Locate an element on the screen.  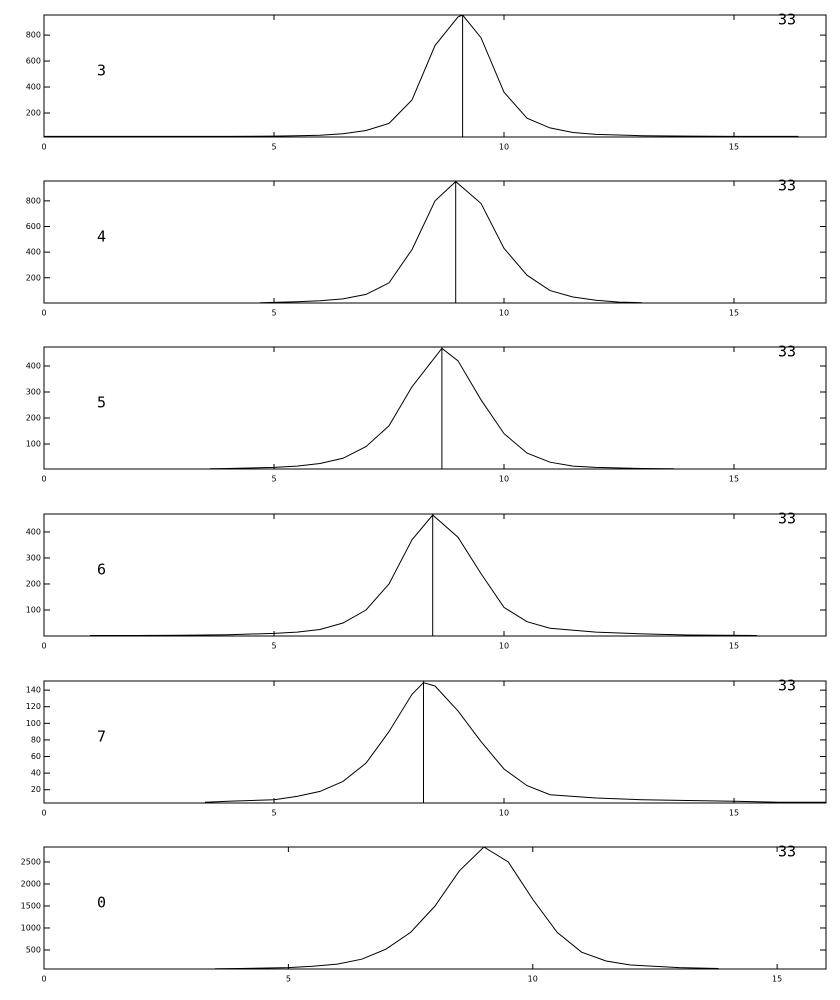
y-tick-label: 80 is located at coordinates (36, 739).